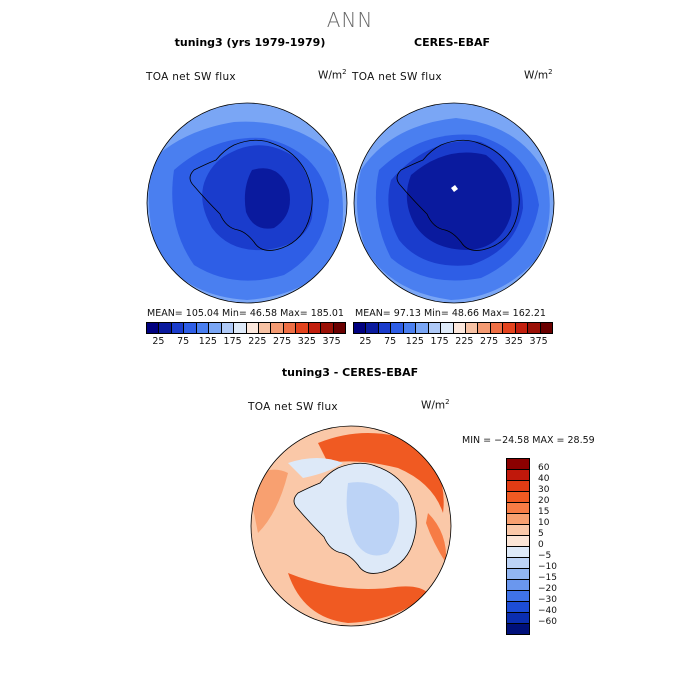 The image size is (700, 700). What do you see at coordinates (450, 313) in the screenshot?
I see `obs-stats: MEAN= 97.13 Min= 48.66 Max= 162.21` at bounding box center [450, 313].